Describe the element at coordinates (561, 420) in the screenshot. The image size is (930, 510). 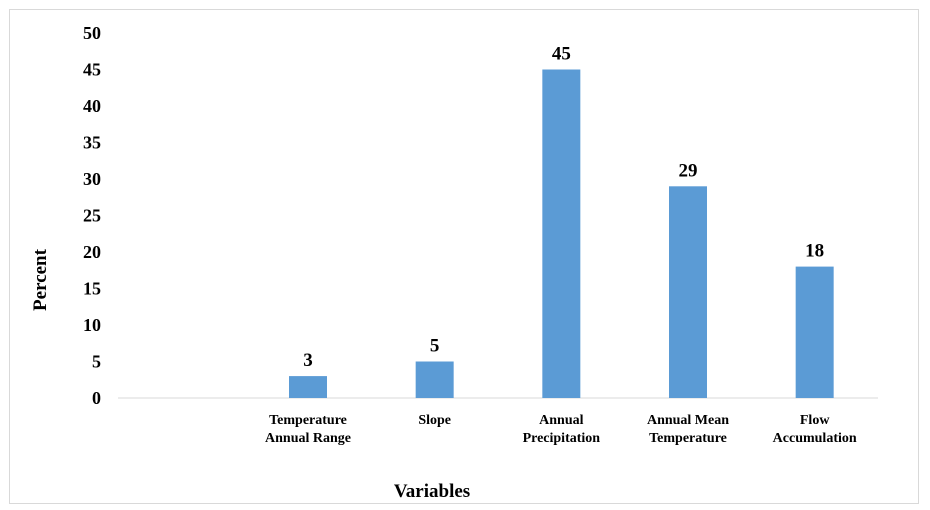
I see `category-label: Annual` at that location.